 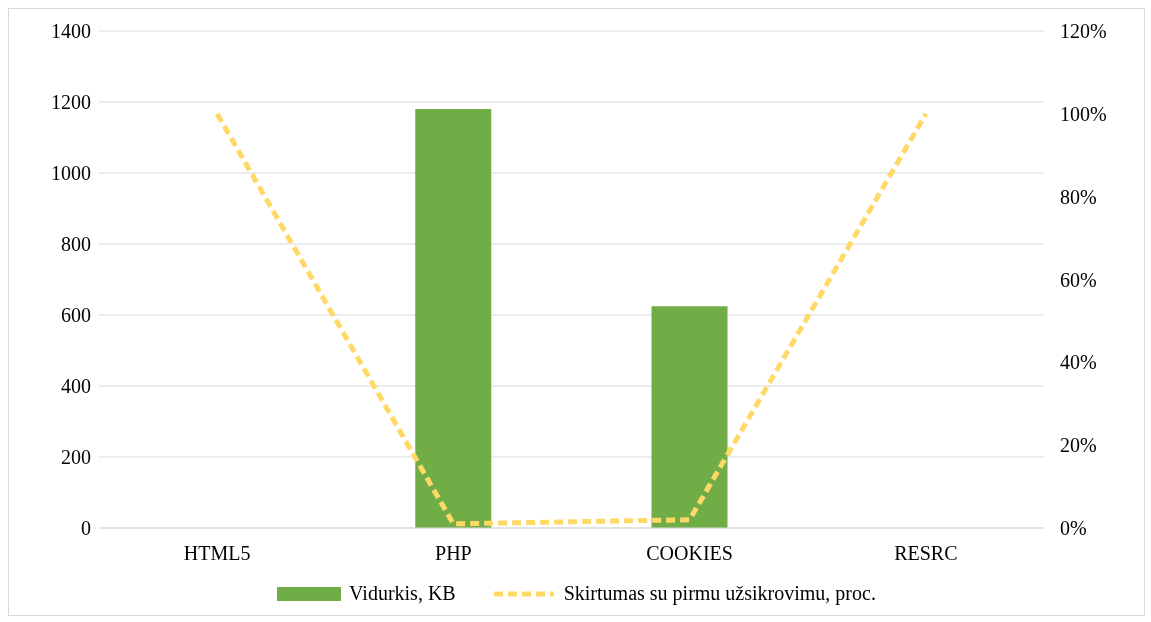 I want to click on y2-tick-label: 120%, so click(x=1083, y=31).